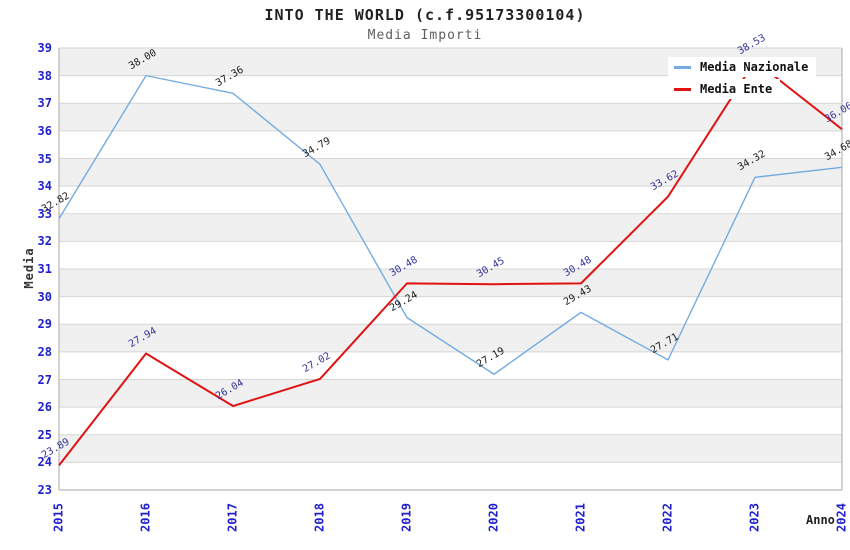 This screenshot has width=850, height=550. Describe the element at coordinates (44, 130) in the screenshot. I see `y-tick-label: 36` at that location.